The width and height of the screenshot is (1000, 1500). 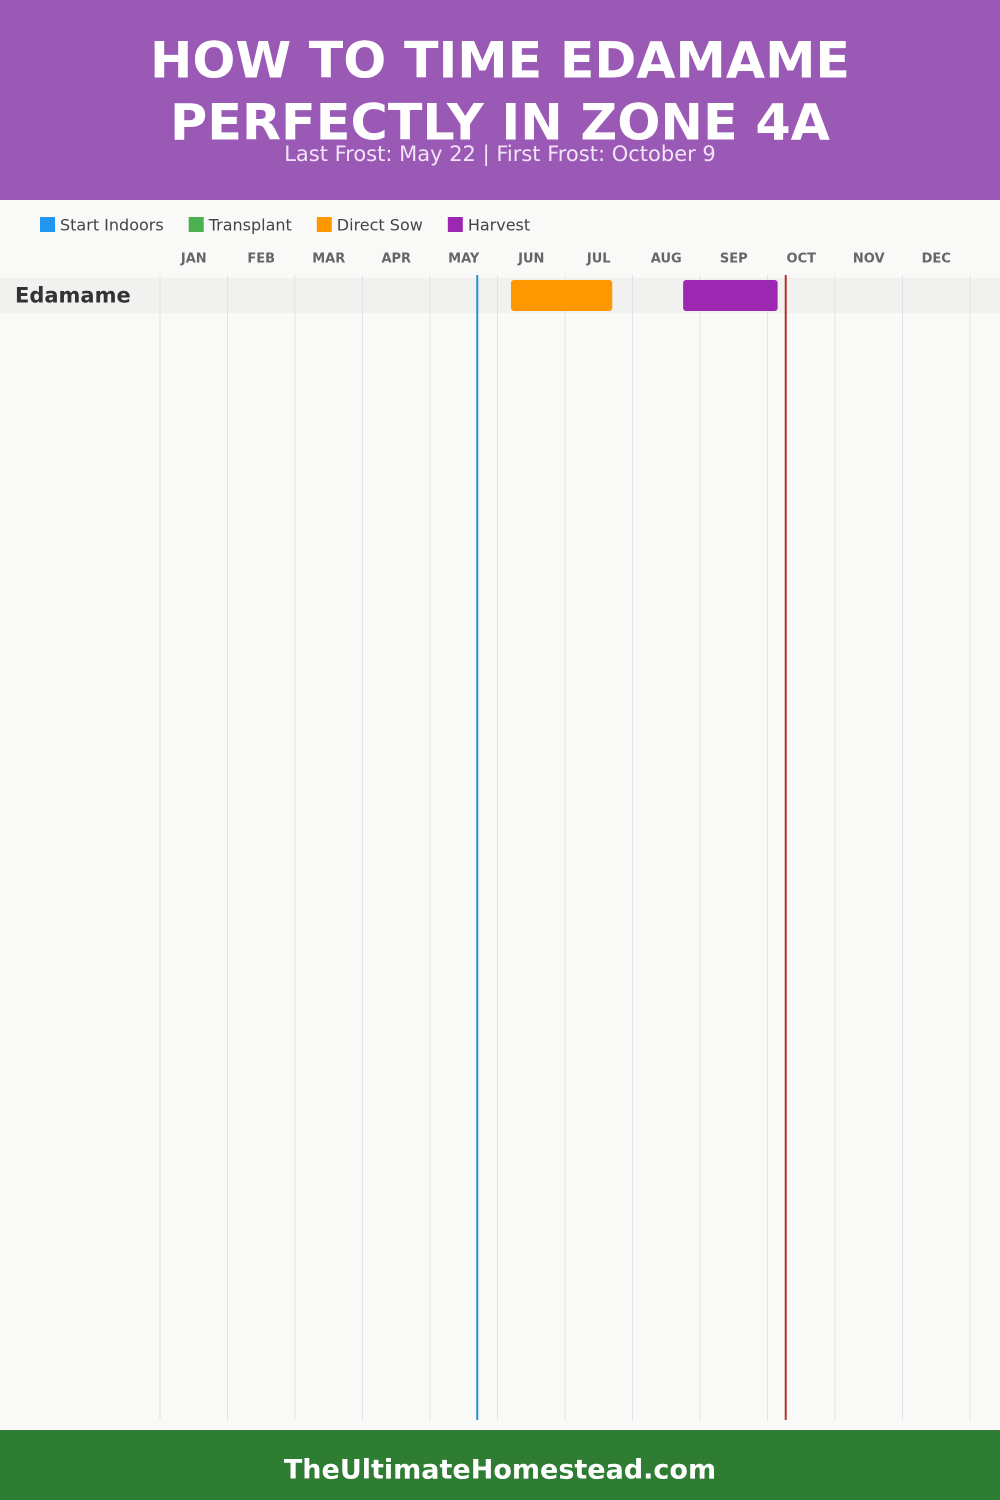 I want to click on month-label: SEP, so click(x=734, y=259).